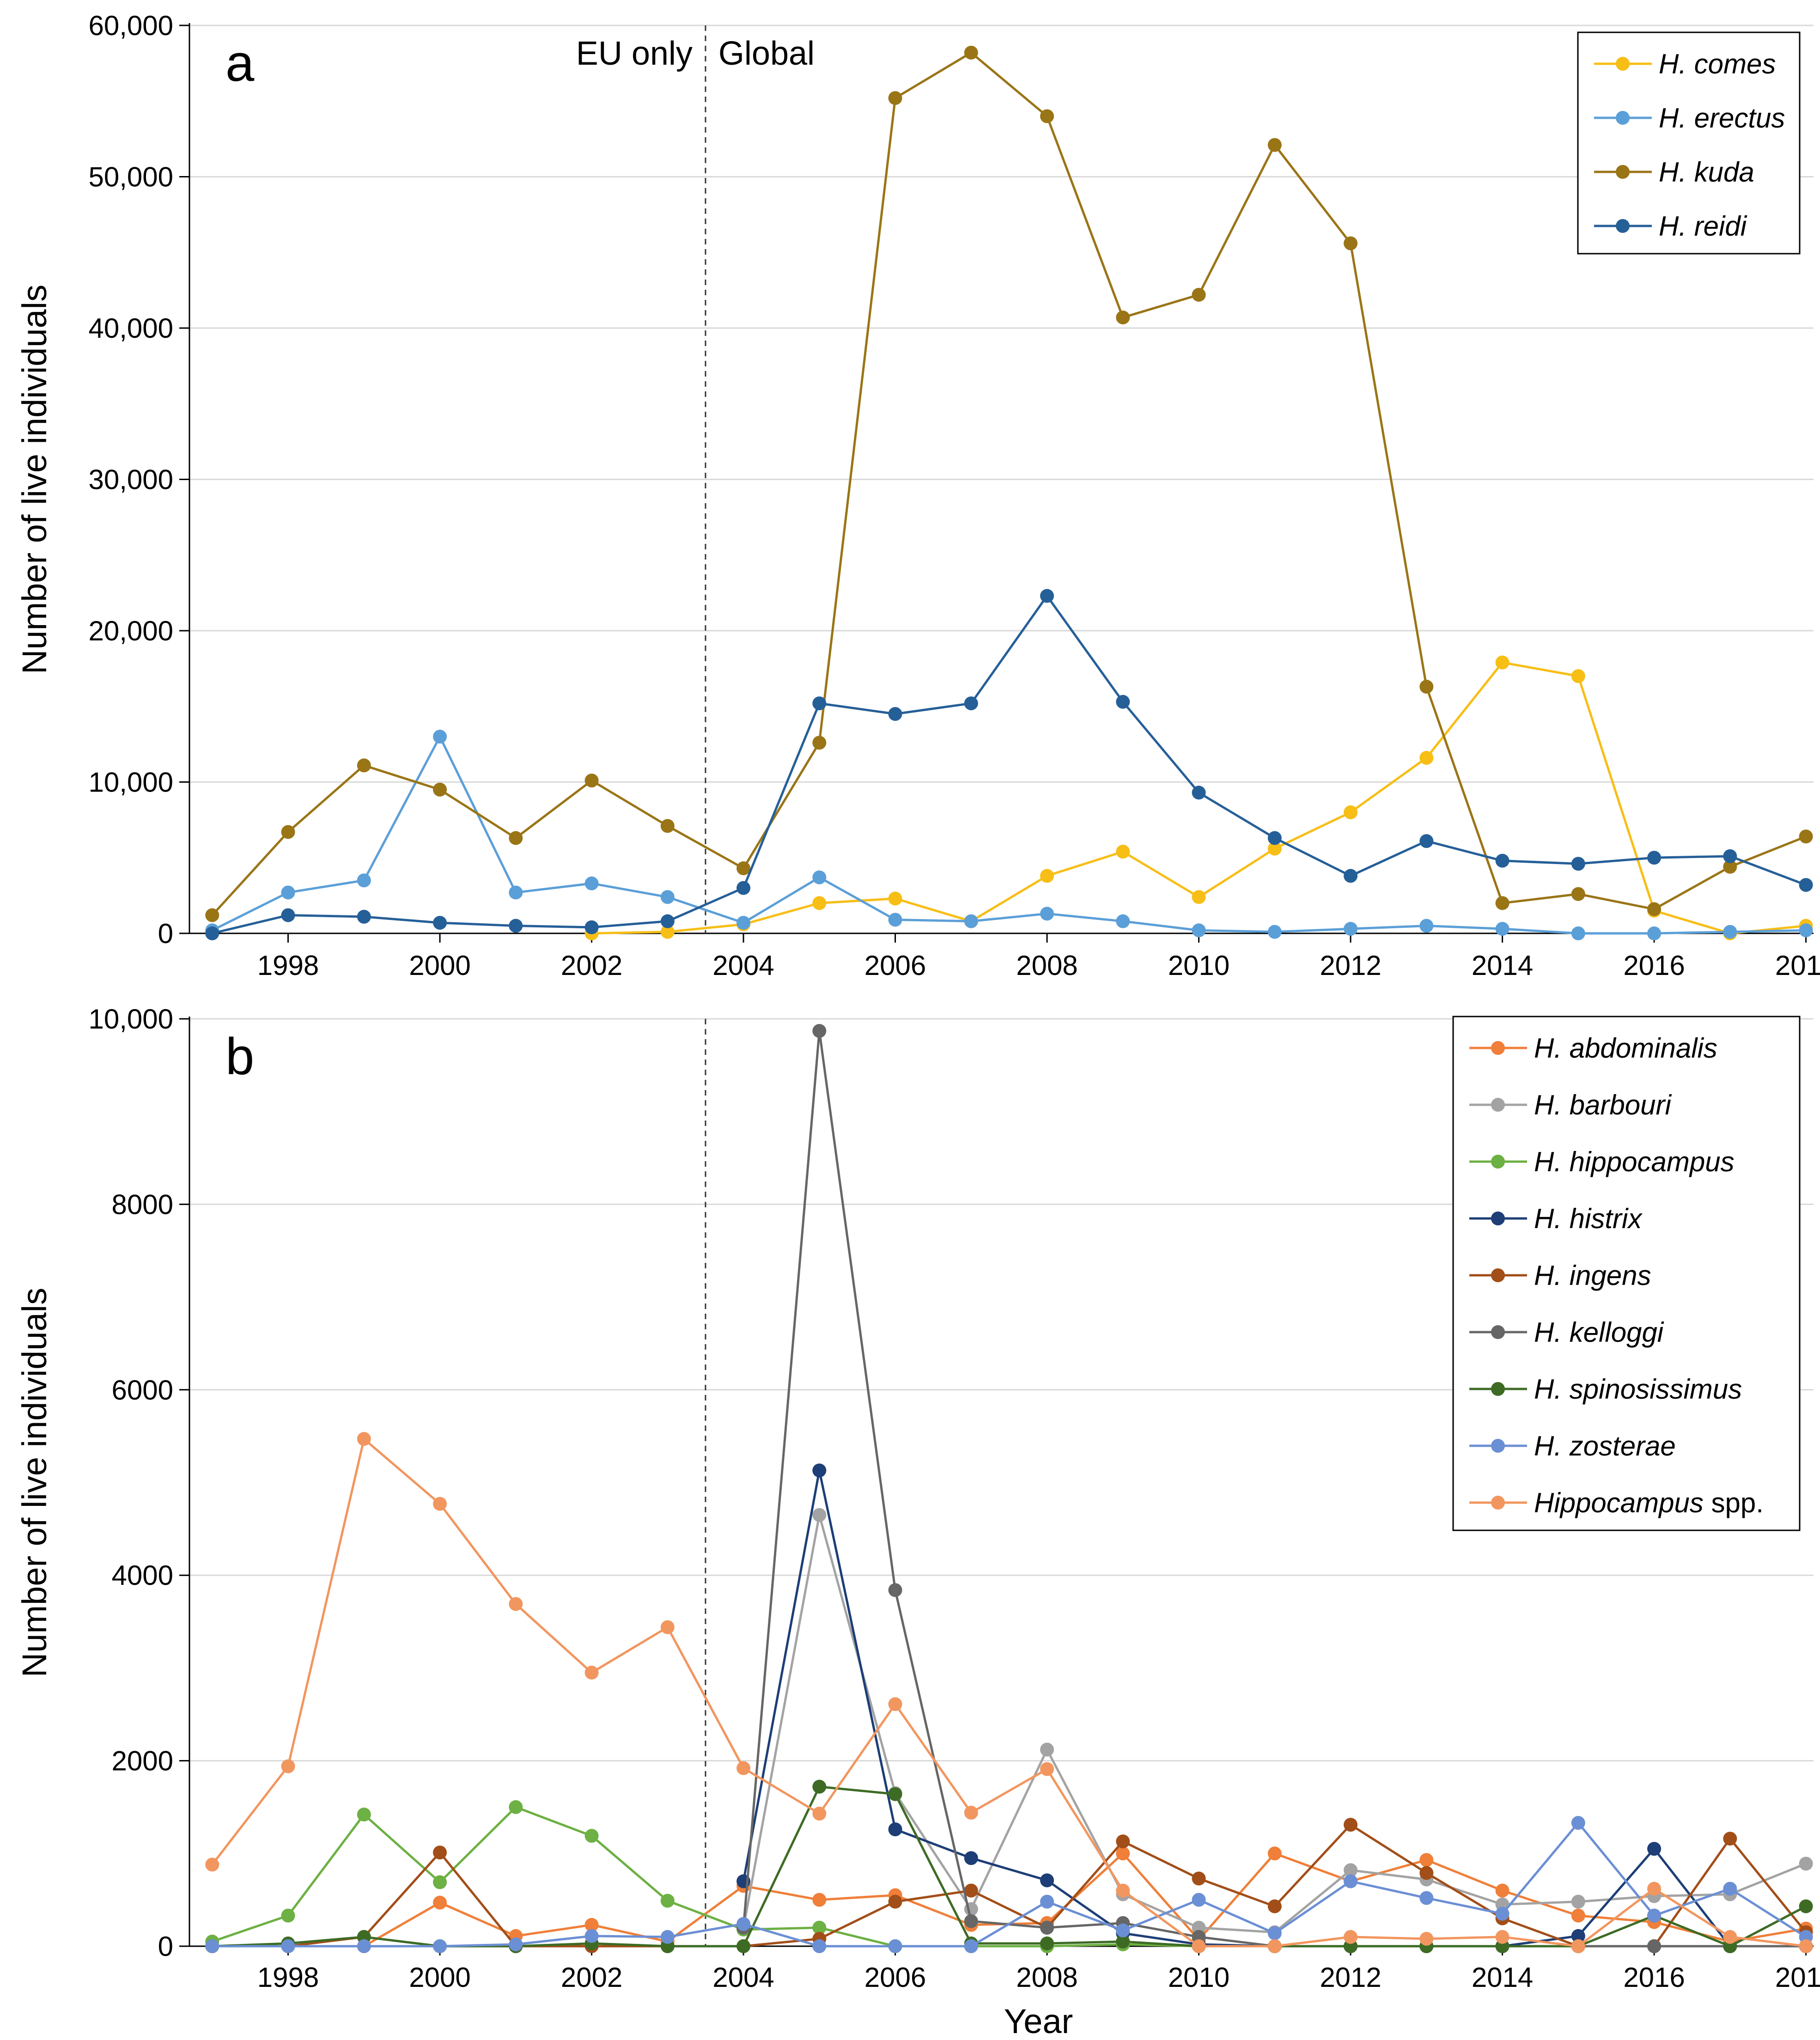 The image size is (1820, 2040). Describe the element at coordinates (1623, 118) in the screenshot. I see `legend-swatch-marker-h-erectus` at that location.